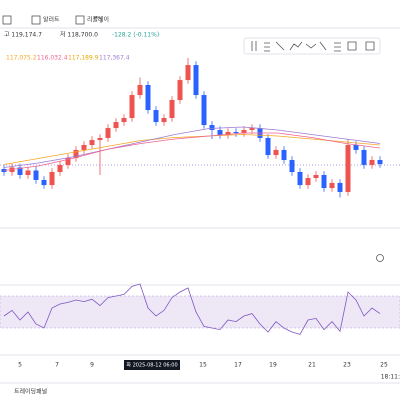  Describe the element at coordinates (200, 312) in the screenshot. I see `rsi-band` at that location.